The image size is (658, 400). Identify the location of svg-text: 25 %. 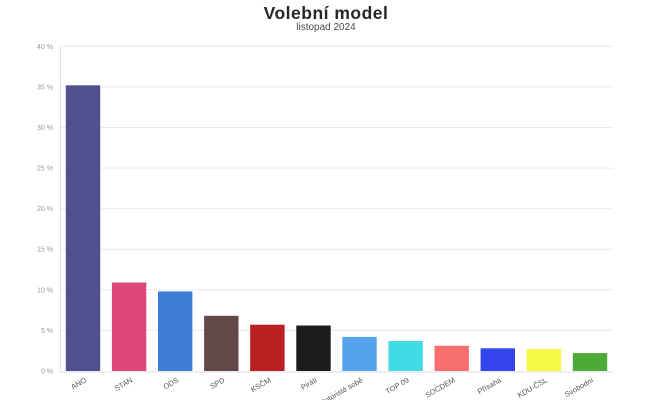
(45, 169).